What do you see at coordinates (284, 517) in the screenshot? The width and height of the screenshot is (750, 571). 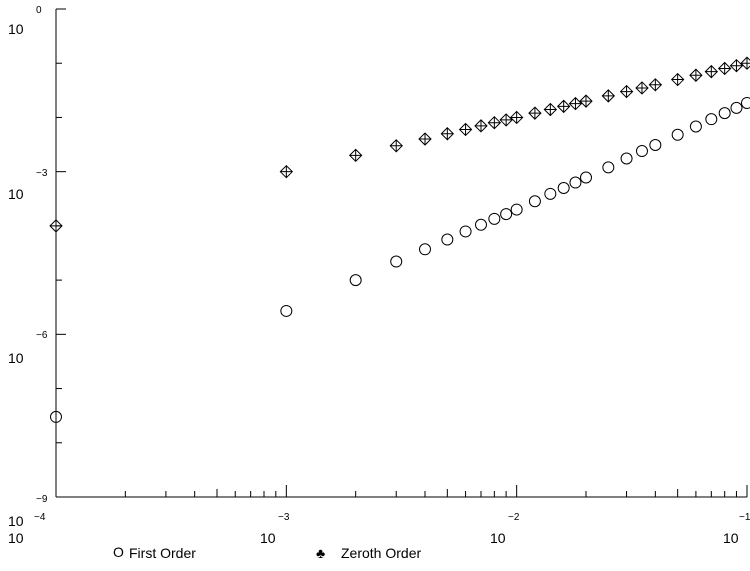 I see `x-tick-label-exponent: −3` at bounding box center [284, 517].